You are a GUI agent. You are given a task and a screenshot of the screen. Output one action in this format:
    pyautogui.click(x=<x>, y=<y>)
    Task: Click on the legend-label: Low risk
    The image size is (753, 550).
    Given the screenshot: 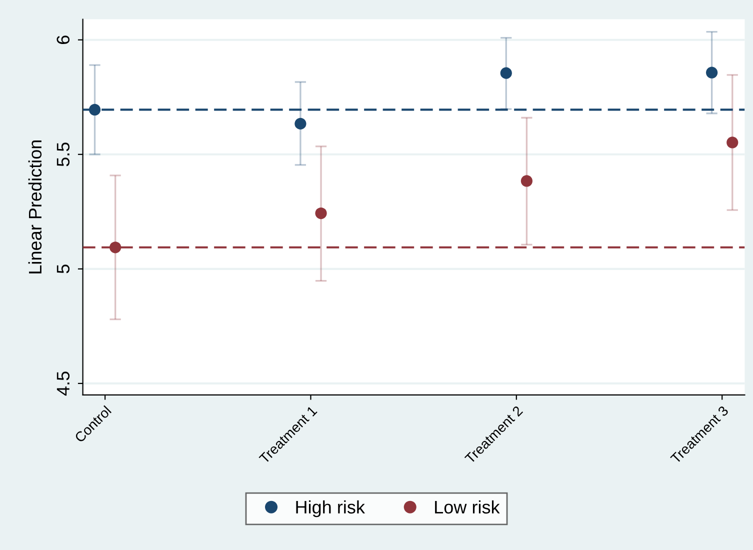 What is the action you would take?
    pyautogui.click(x=467, y=507)
    